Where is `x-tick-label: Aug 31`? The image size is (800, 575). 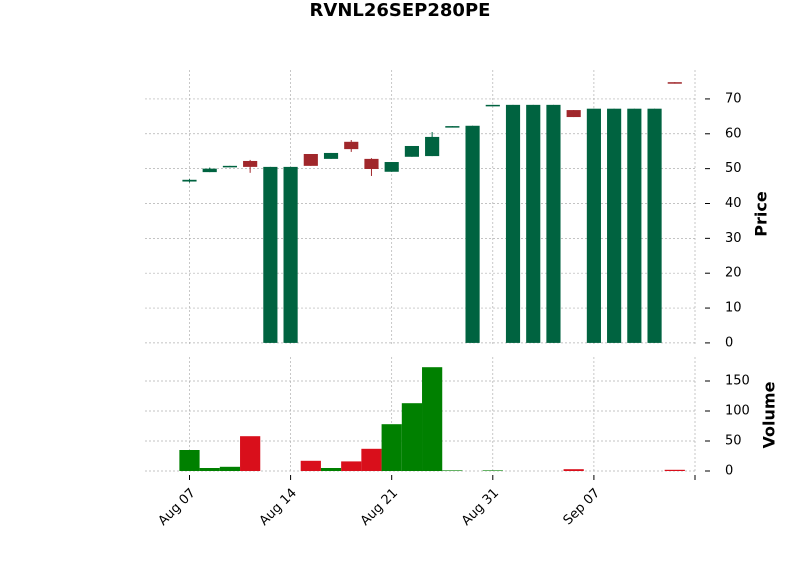
x-tick-label: Aug 31 is located at coordinates (480, 507).